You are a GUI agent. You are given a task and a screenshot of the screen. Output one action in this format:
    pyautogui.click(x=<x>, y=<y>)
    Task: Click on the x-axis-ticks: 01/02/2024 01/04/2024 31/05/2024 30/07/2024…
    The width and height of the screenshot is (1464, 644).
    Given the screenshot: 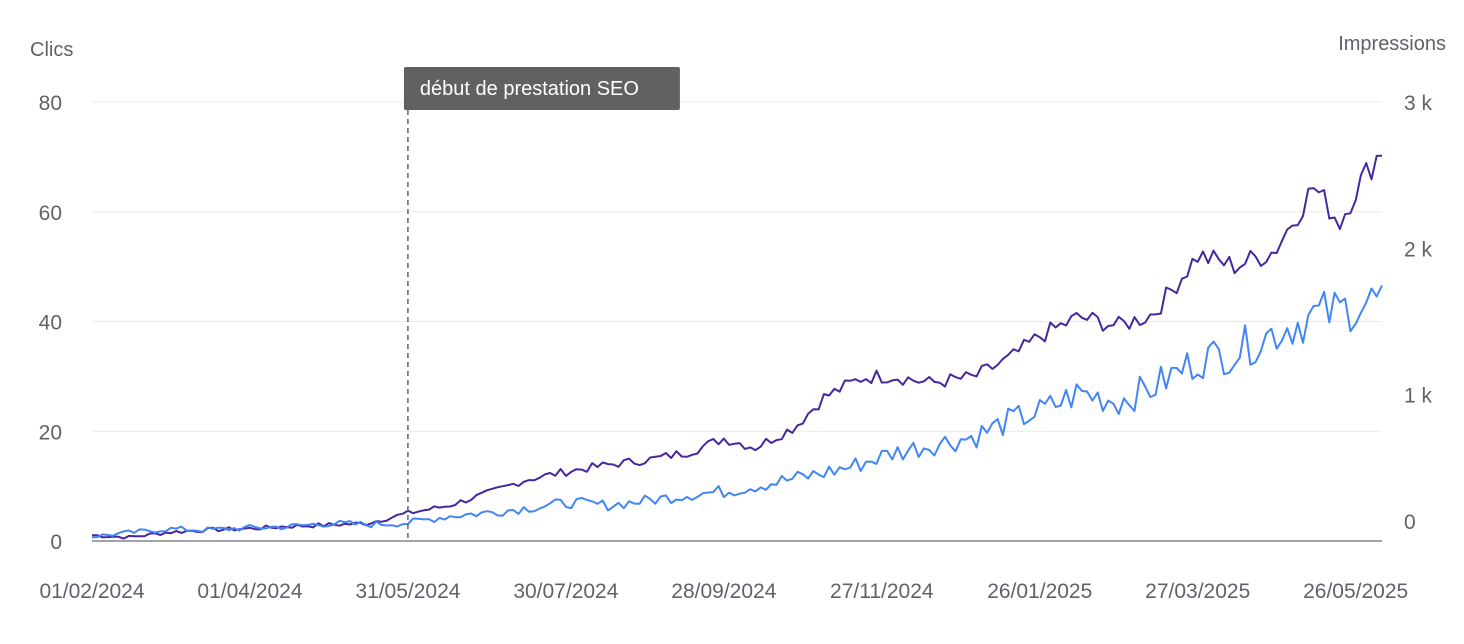 What is the action you would take?
    pyautogui.click(x=723, y=591)
    